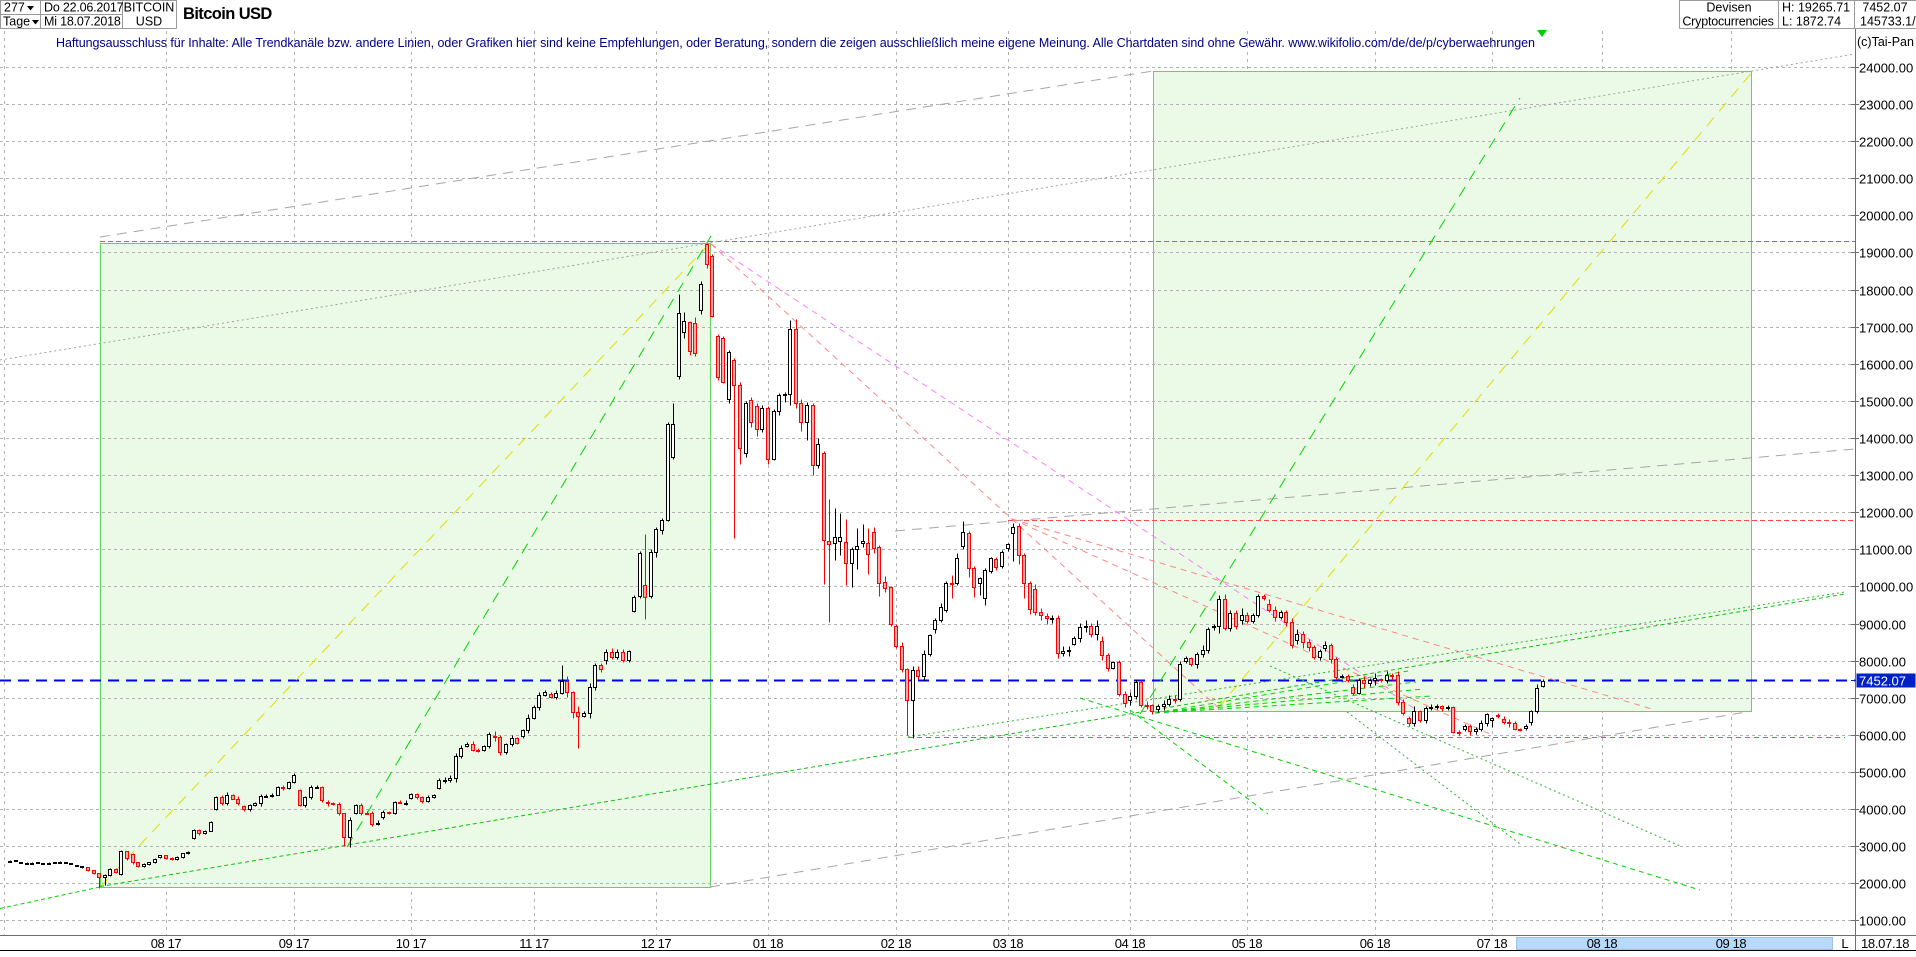  What do you see at coordinates (1727, 22) in the screenshot?
I see `svg-text: Cryptocurrencies` at bounding box center [1727, 22].